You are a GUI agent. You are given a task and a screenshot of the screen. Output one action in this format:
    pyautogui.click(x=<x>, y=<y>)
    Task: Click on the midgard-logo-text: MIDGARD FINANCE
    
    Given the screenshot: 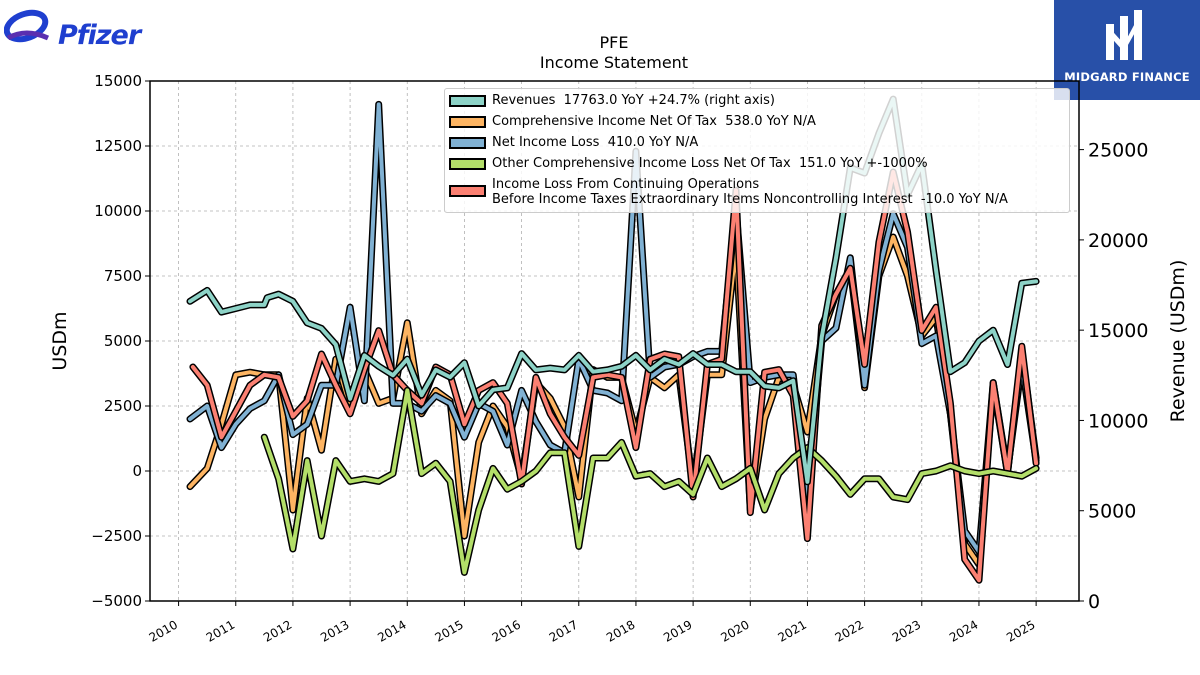 What is the action you would take?
    pyautogui.click(x=1127, y=77)
    